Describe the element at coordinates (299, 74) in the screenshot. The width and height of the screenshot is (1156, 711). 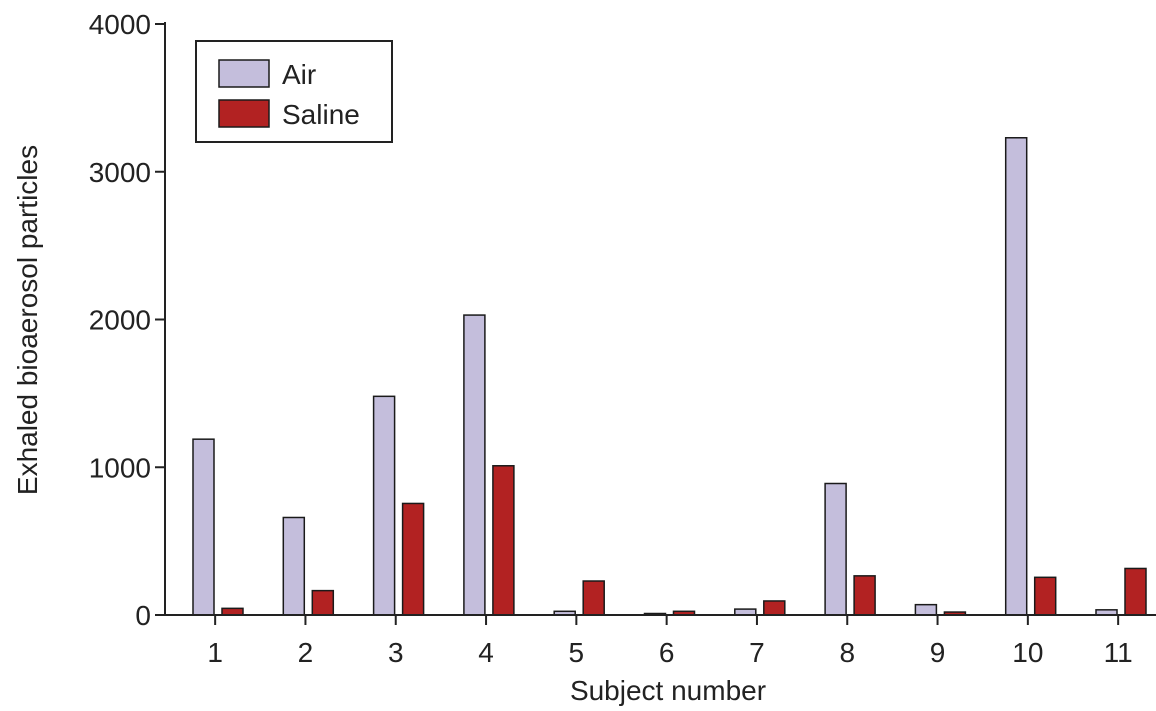
I see `legend-label-air: Air` at that location.